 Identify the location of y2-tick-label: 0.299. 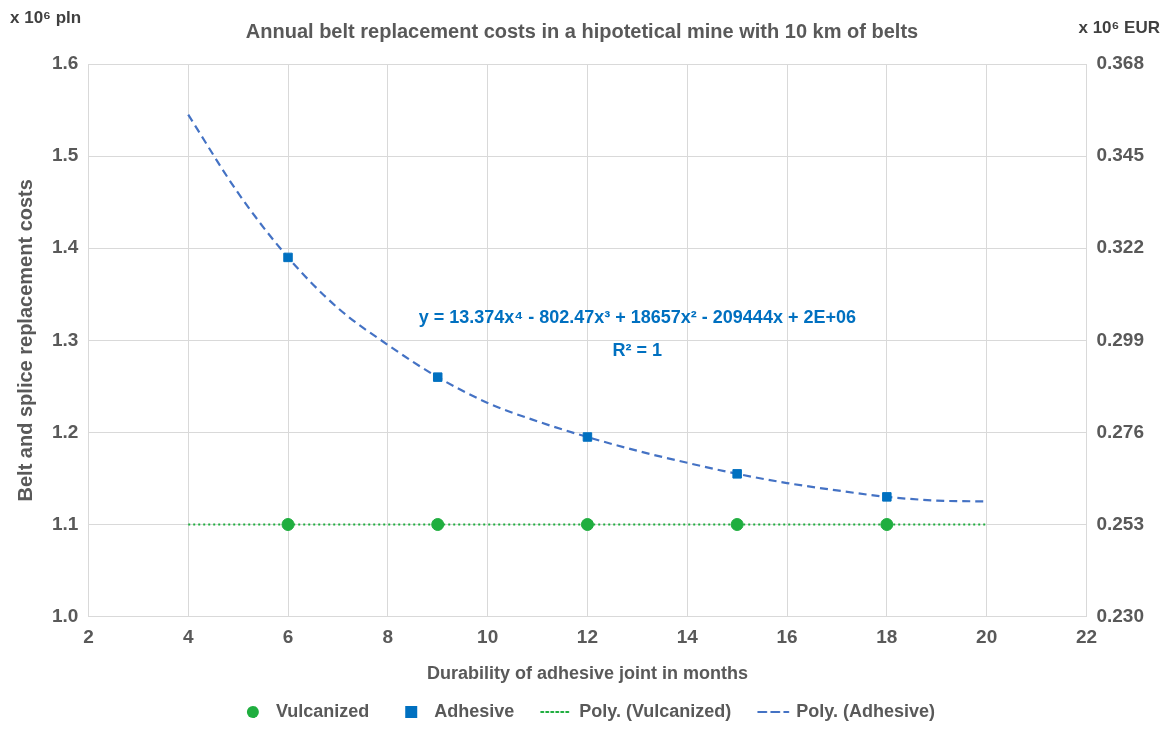
(1120, 339).